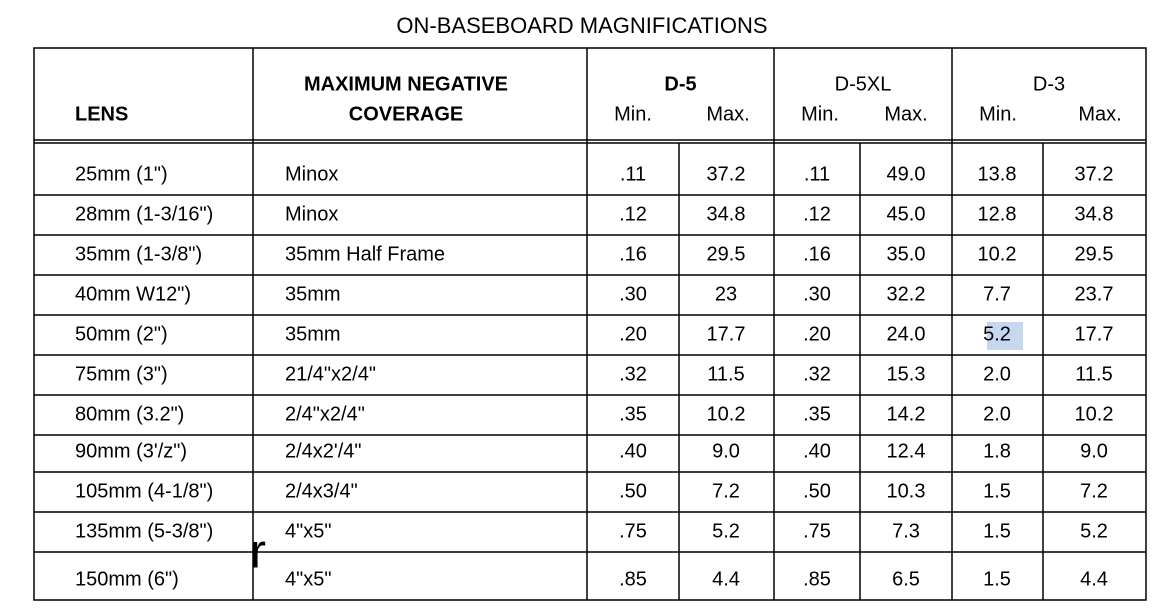 The width and height of the screenshot is (1174, 613). What do you see at coordinates (406, 114) in the screenshot?
I see `header-coverage: COVERAGE` at bounding box center [406, 114].